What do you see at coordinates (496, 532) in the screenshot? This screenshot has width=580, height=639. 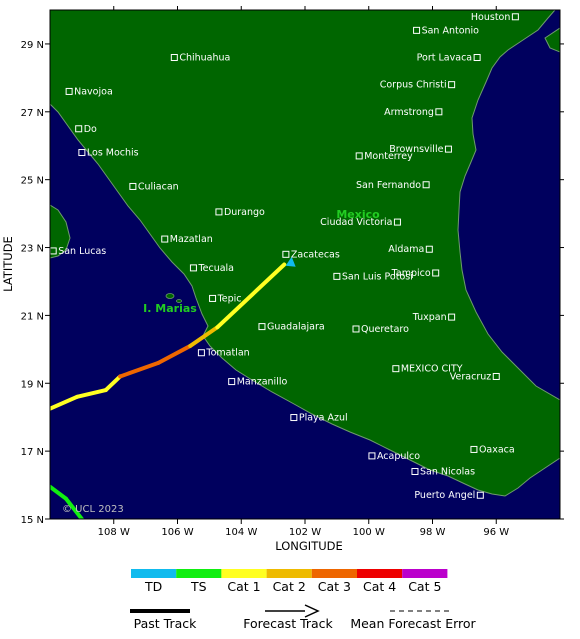 I see `x-tick-label: 96 W` at bounding box center [496, 532].